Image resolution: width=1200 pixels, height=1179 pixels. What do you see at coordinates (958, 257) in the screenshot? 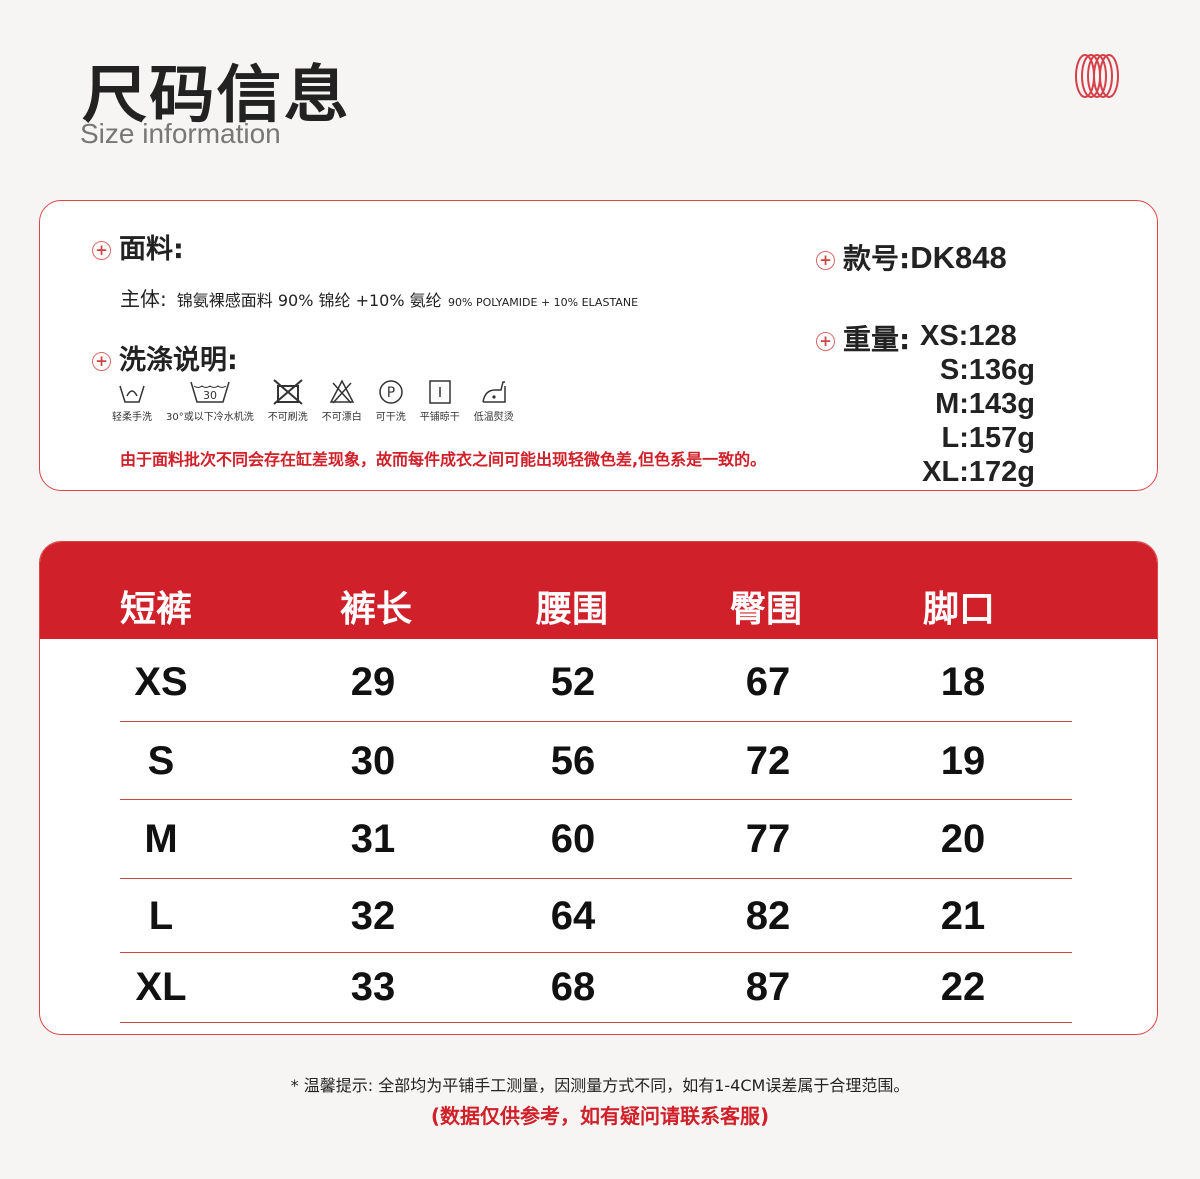
I see `style-value: DK848` at bounding box center [958, 257].